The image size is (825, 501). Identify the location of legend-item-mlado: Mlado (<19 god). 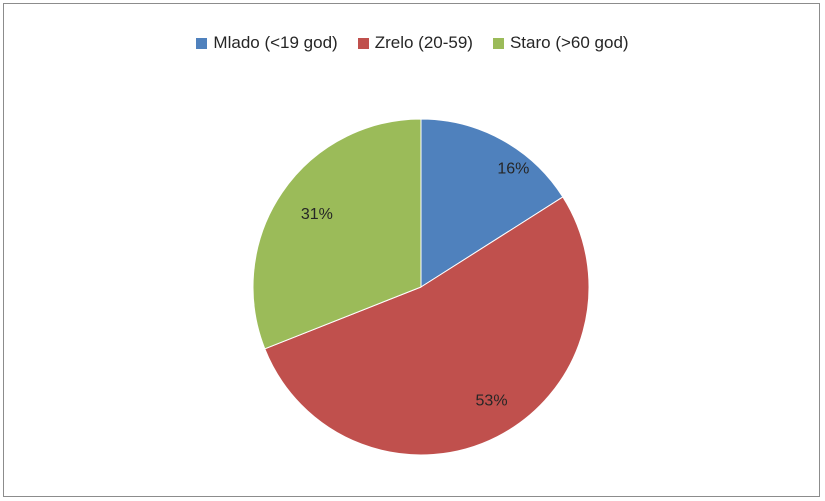
(267, 43).